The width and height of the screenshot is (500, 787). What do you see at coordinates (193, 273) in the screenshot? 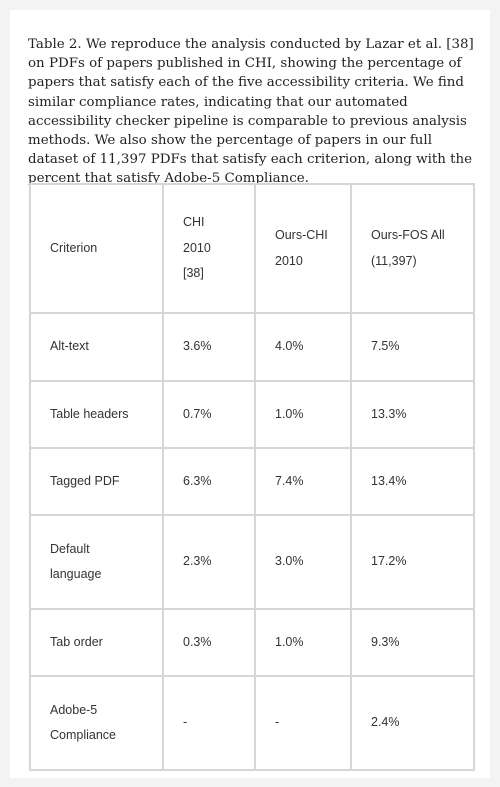
I see `header-chi-2010-line: [38]` at bounding box center [193, 273].